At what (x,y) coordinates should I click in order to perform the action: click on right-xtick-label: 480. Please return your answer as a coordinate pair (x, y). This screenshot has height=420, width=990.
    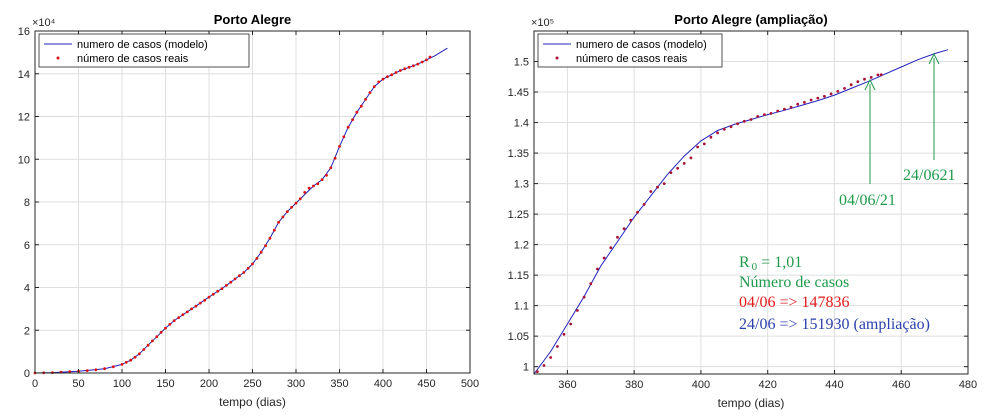
    Looking at the image, I should click on (968, 385).